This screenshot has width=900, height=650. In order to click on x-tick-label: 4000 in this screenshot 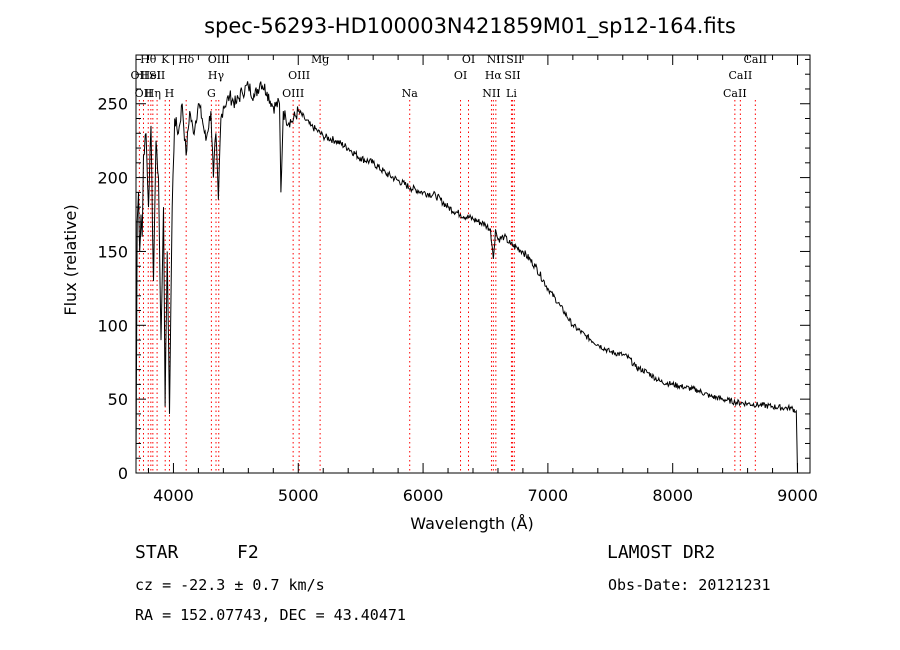, I will do `click(173, 495)`.